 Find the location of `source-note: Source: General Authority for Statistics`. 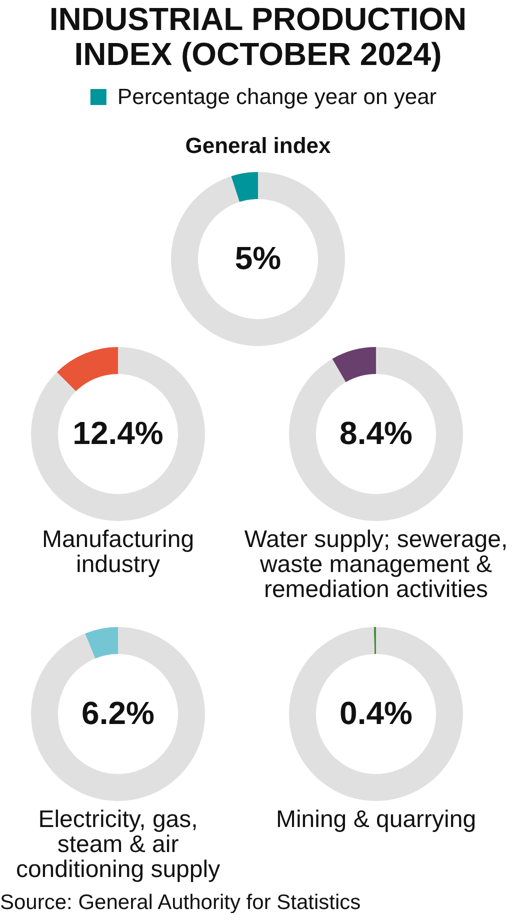

source-note: Source: General Authority for Statistics is located at coordinates (180, 902).